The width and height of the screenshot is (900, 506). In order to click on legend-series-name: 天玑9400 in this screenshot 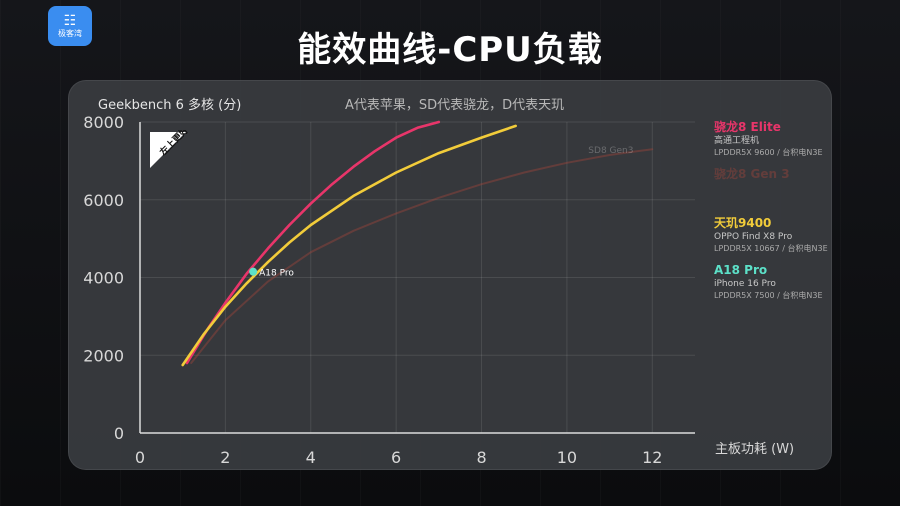, I will do `click(743, 223)`.